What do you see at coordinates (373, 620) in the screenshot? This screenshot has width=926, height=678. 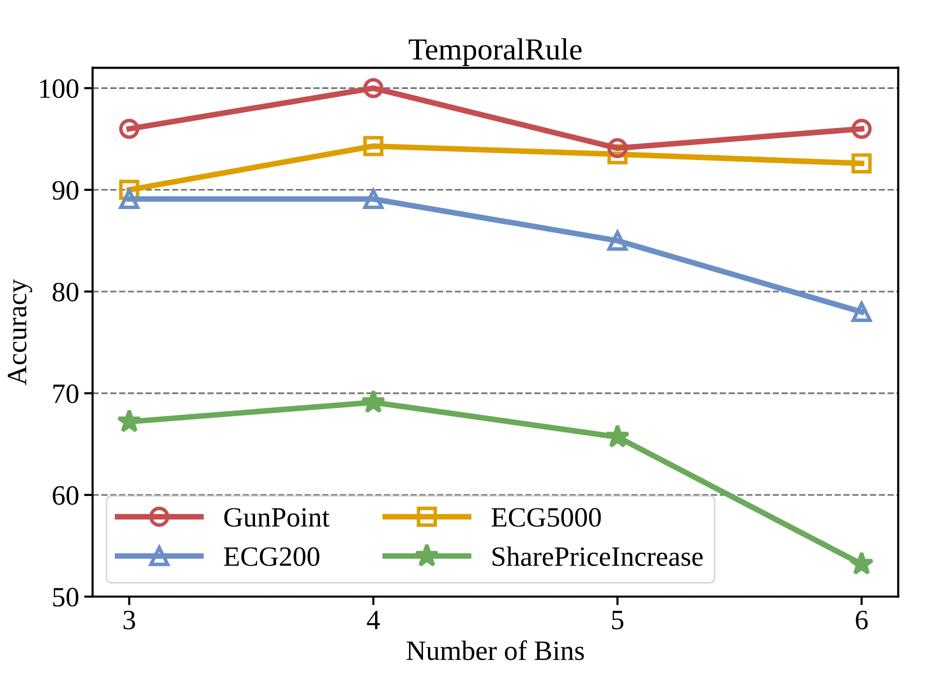 I see `x-tick-label: 4` at bounding box center [373, 620].